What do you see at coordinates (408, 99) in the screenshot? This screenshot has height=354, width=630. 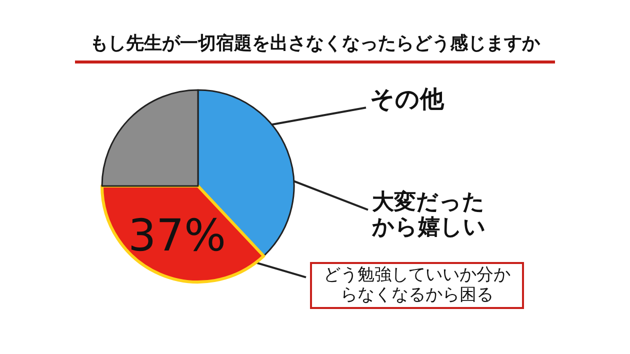 I see `slice-label: その他` at bounding box center [408, 99].